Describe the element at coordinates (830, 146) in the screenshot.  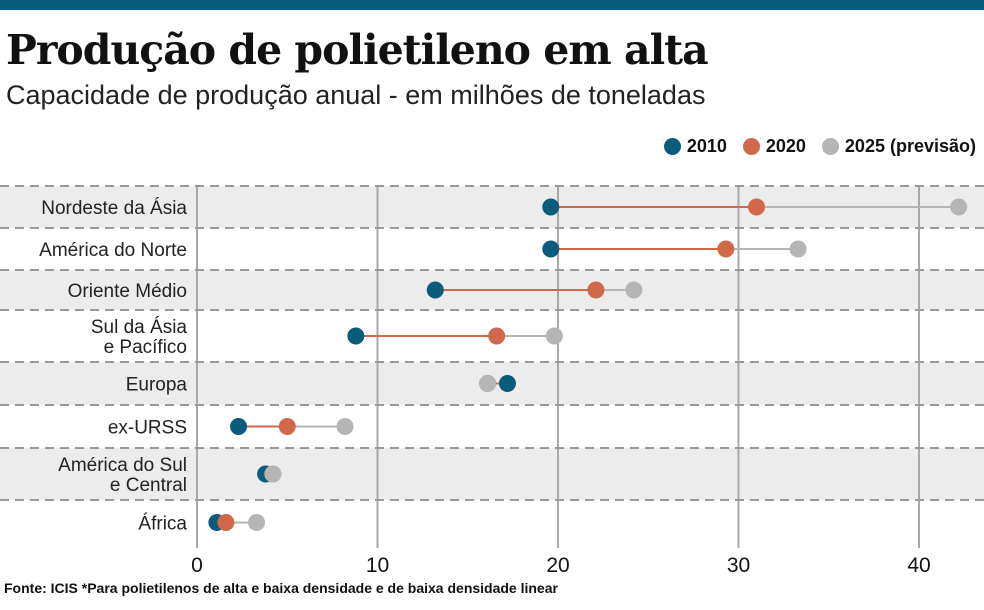
I see `legend-dot-2025` at that location.